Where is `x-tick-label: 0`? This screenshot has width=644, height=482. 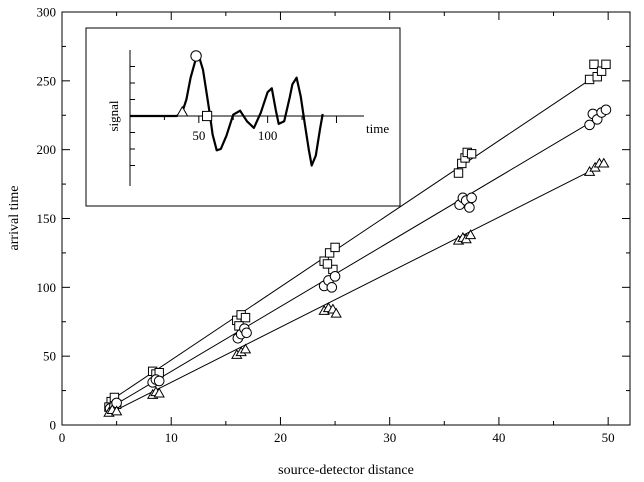 x-tick-label: 0 is located at coordinates (62, 437).